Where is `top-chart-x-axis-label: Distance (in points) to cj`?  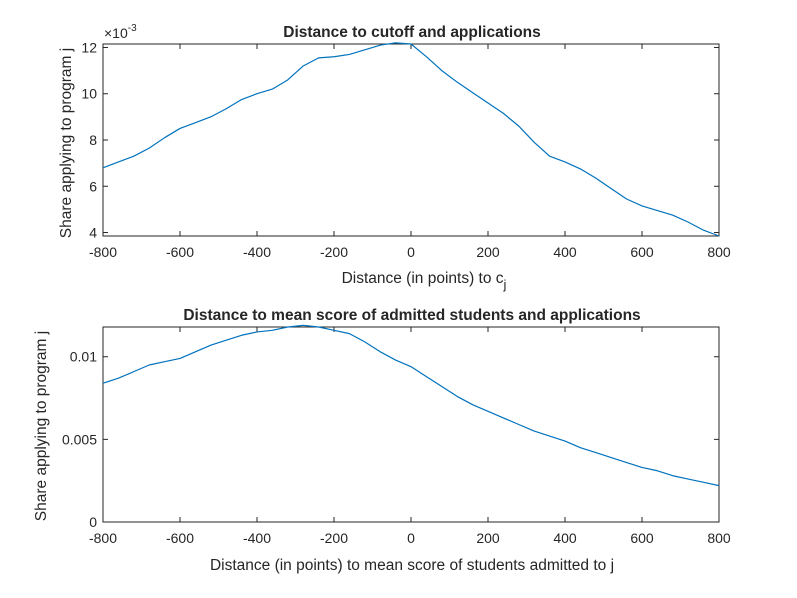
top-chart-x-axis-label: Distance (in points) to cj is located at coordinates (424, 281).